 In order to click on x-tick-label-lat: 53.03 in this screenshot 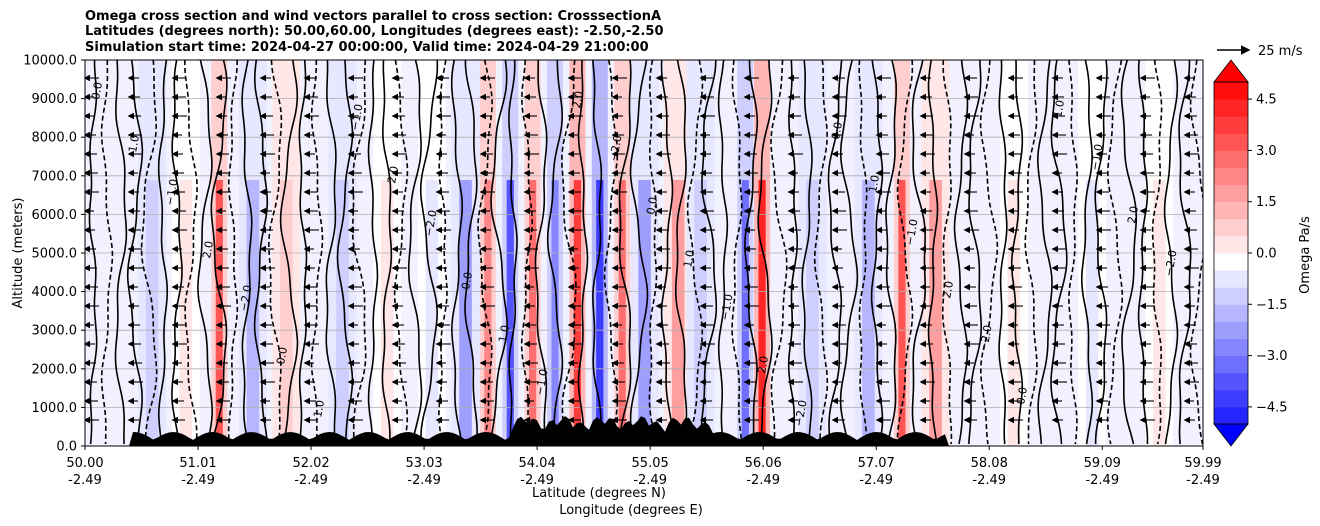, I will do `click(423, 463)`.